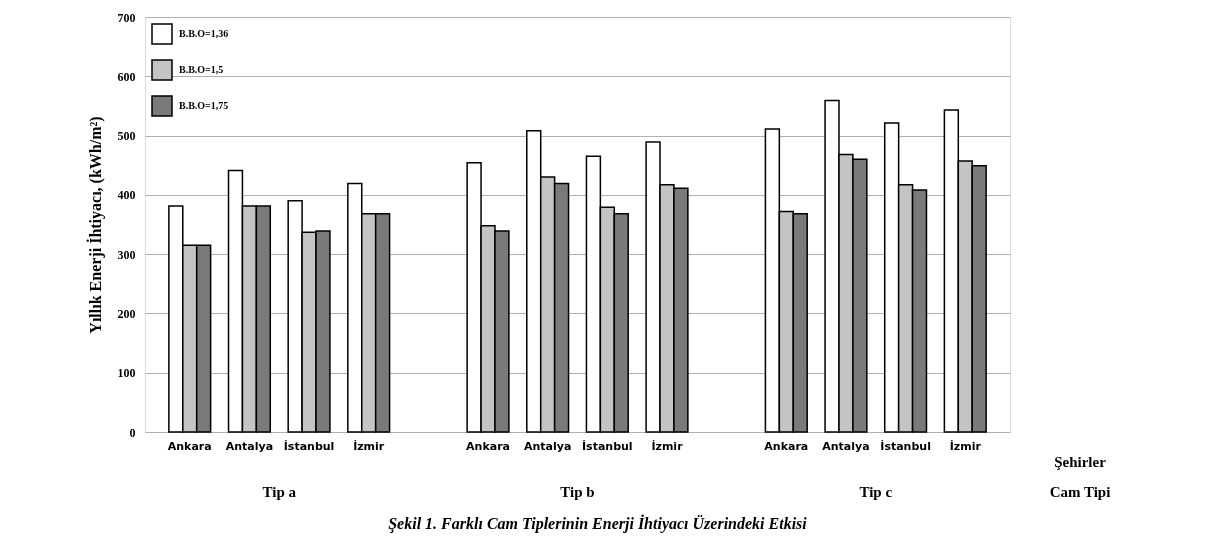 Image resolution: width=1211 pixels, height=552 pixels. I want to click on text: Tip b, so click(577, 492).